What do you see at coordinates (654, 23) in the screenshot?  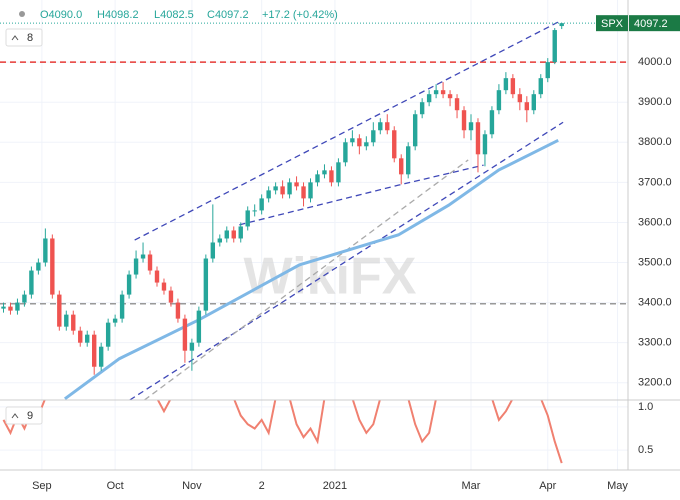 I see `last-price-tag` at bounding box center [654, 23].